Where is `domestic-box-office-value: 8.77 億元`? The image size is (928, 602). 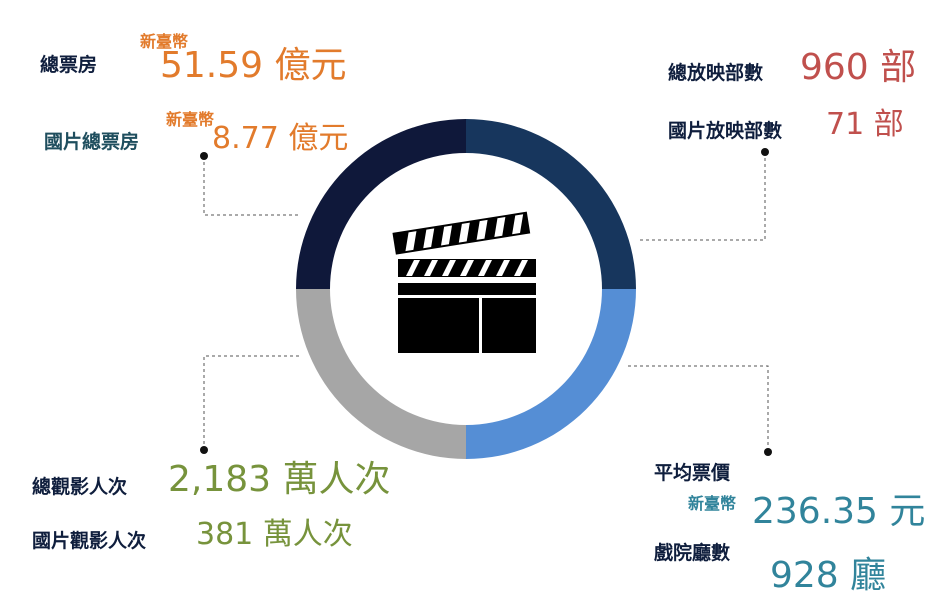 domestic-box-office-value: 8.77 億元 is located at coordinates (280, 138).